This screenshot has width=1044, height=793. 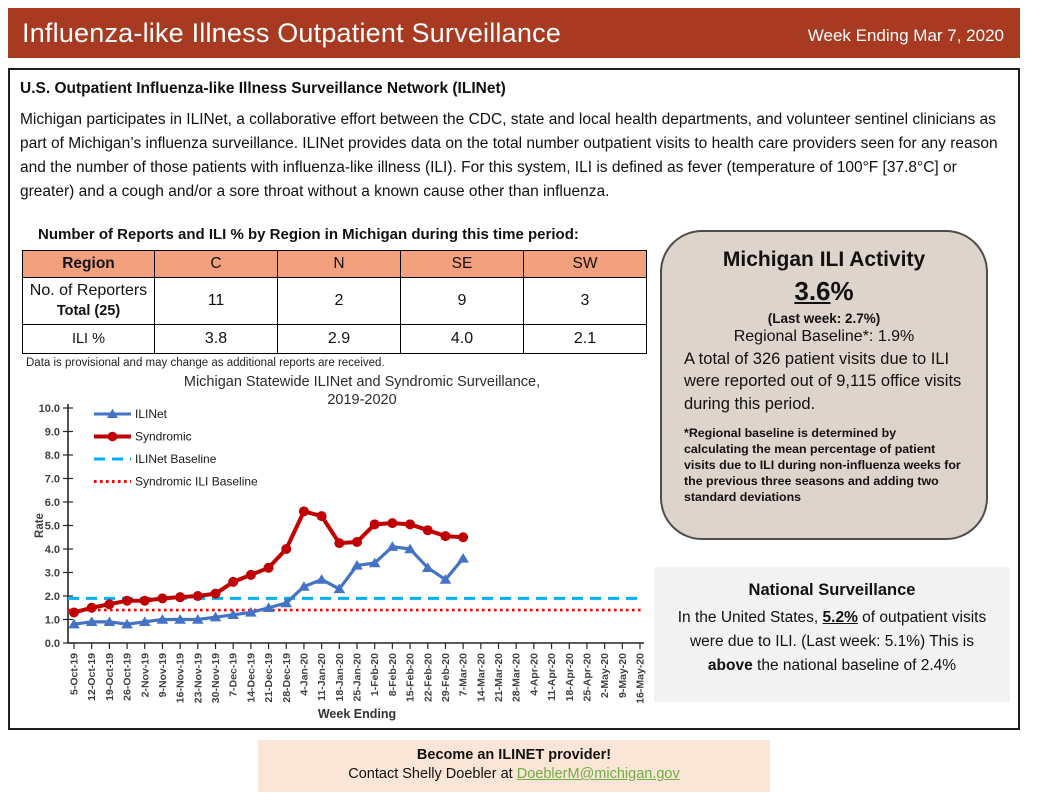 I want to click on y-tick-label: 4.0, so click(x=52, y=550).